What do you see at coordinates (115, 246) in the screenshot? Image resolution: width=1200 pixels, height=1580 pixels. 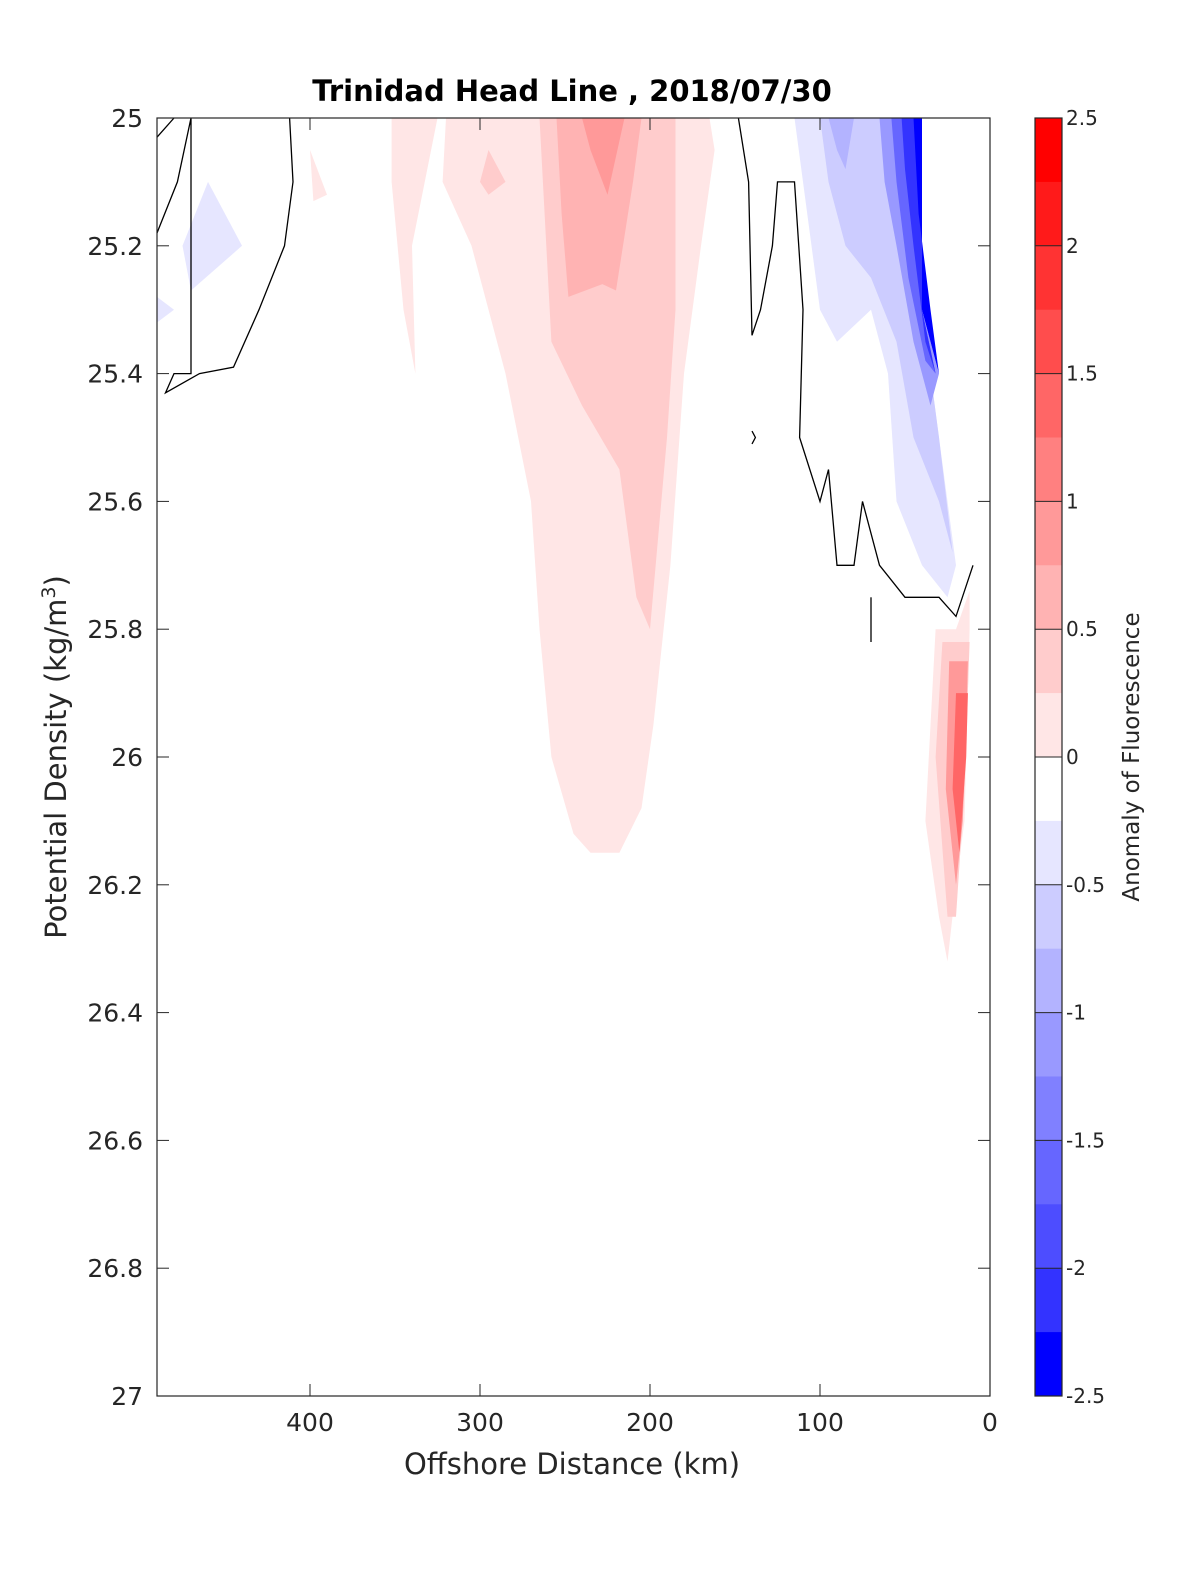 I see `y-tick-label: 25.2` at bounding box center [115, 246].